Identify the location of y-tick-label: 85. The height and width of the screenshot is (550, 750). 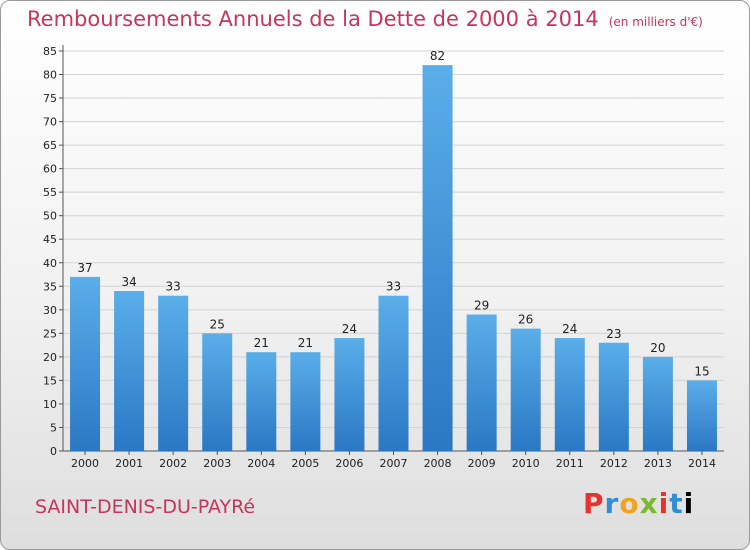
(50, 51).